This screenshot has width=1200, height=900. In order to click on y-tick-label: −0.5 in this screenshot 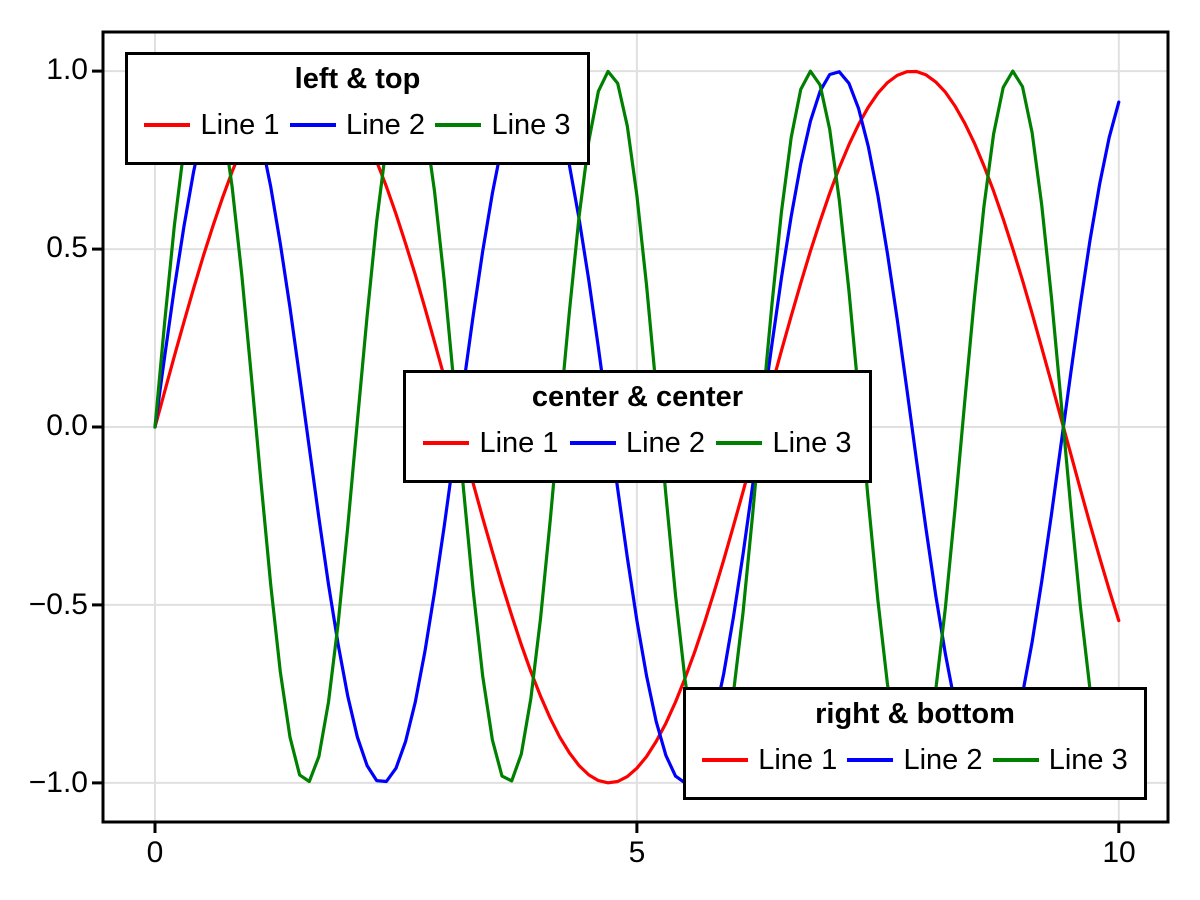, I will do `click(58, 604)`.